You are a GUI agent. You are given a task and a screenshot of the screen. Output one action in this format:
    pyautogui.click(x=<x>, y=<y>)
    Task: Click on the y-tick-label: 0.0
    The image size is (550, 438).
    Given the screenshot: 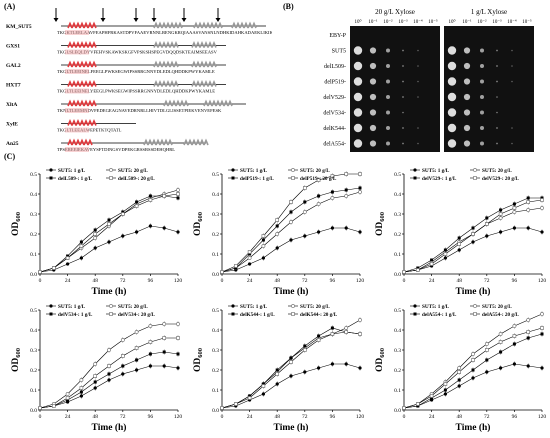 What is the action you would take?
    pyautogui.click(x=397, y=275)
    